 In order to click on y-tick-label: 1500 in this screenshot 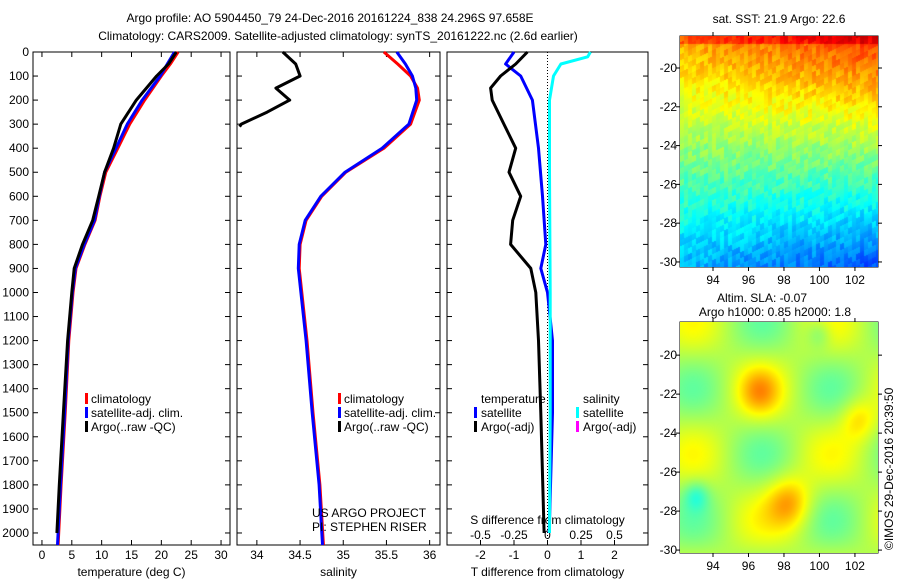, I will do `click(15, 413)`.